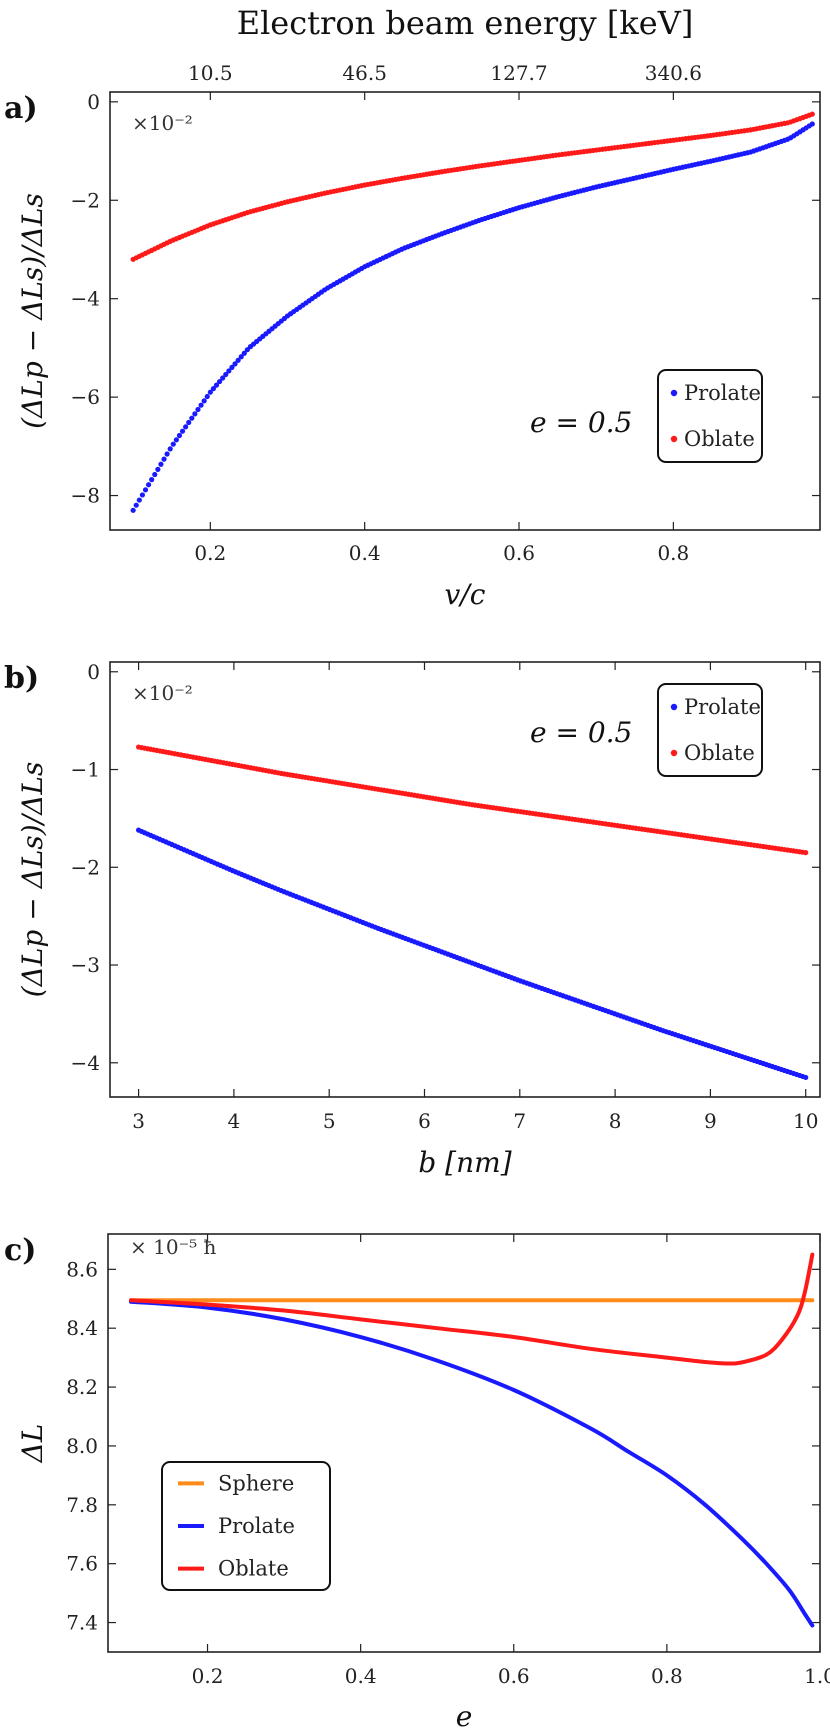 The width and height of the screenshot is (830, 1734). I want to click on series-prolate, so click(472, 954).